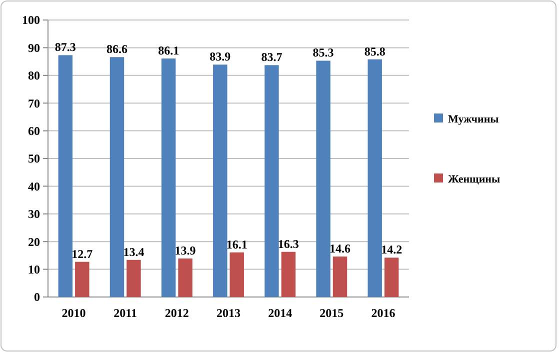  What do you see at coordinates (117, 49) in the screenshot?
I see `data-label: 86.6` at bounding box center [117, 49].